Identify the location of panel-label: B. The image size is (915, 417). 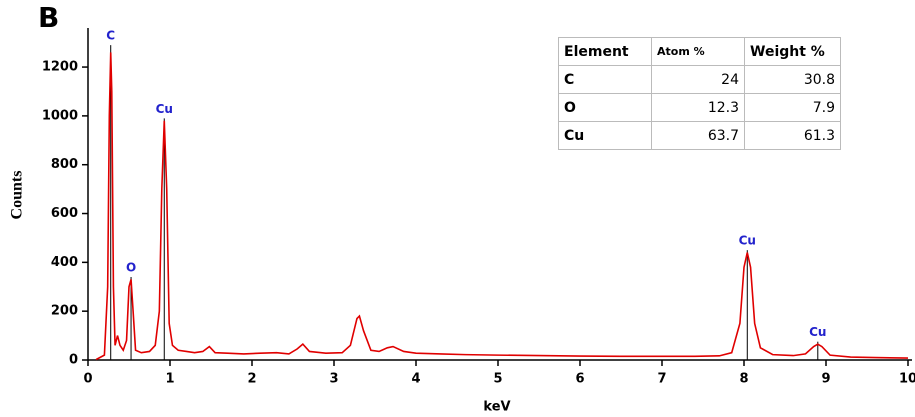
(48, 17).